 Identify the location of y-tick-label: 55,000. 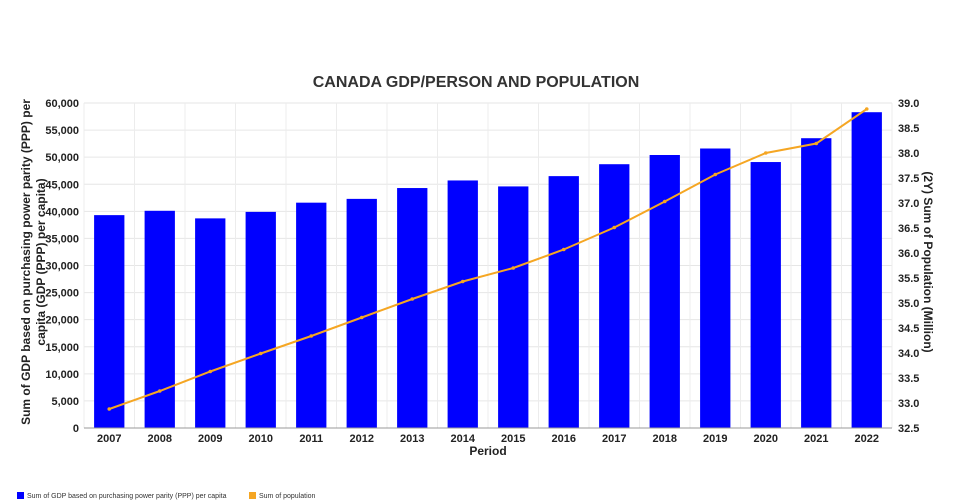
(62, 131).